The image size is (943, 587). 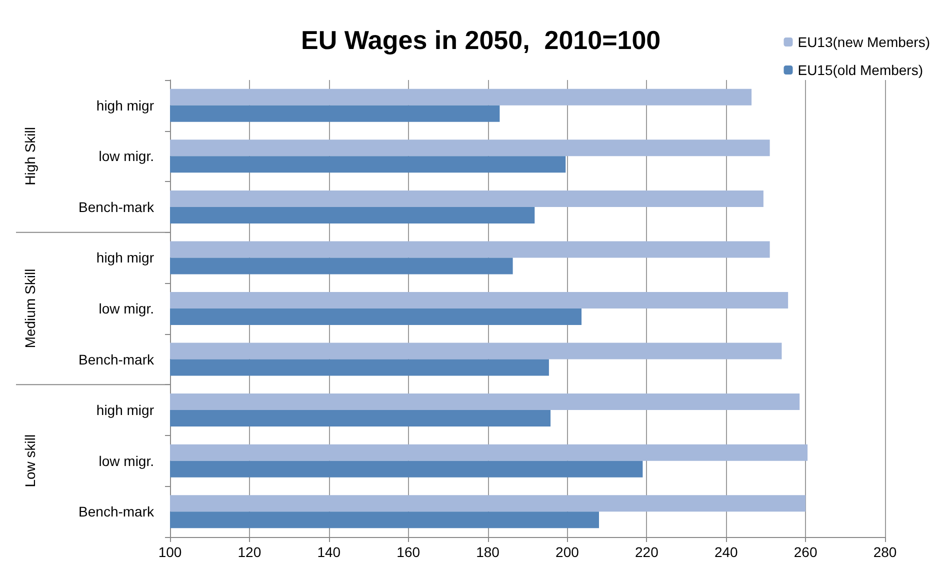 What do you see at coordinates (481, 40) in the screenshot?
I see `chart-title: EU Wages in 2050, 2010=100` at bounding box center [481, 40].